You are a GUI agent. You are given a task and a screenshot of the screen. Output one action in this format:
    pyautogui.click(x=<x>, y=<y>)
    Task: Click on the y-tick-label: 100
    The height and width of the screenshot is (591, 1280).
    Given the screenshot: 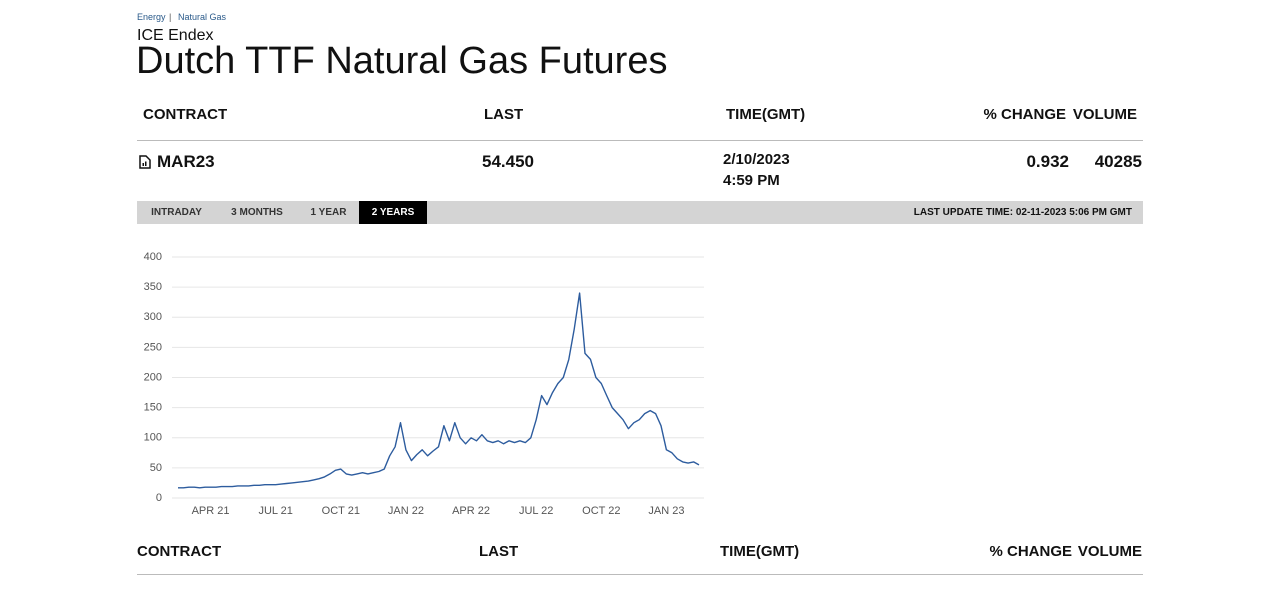 What is the action you would take?
    pyautogui.click(x=153, y=438)
    